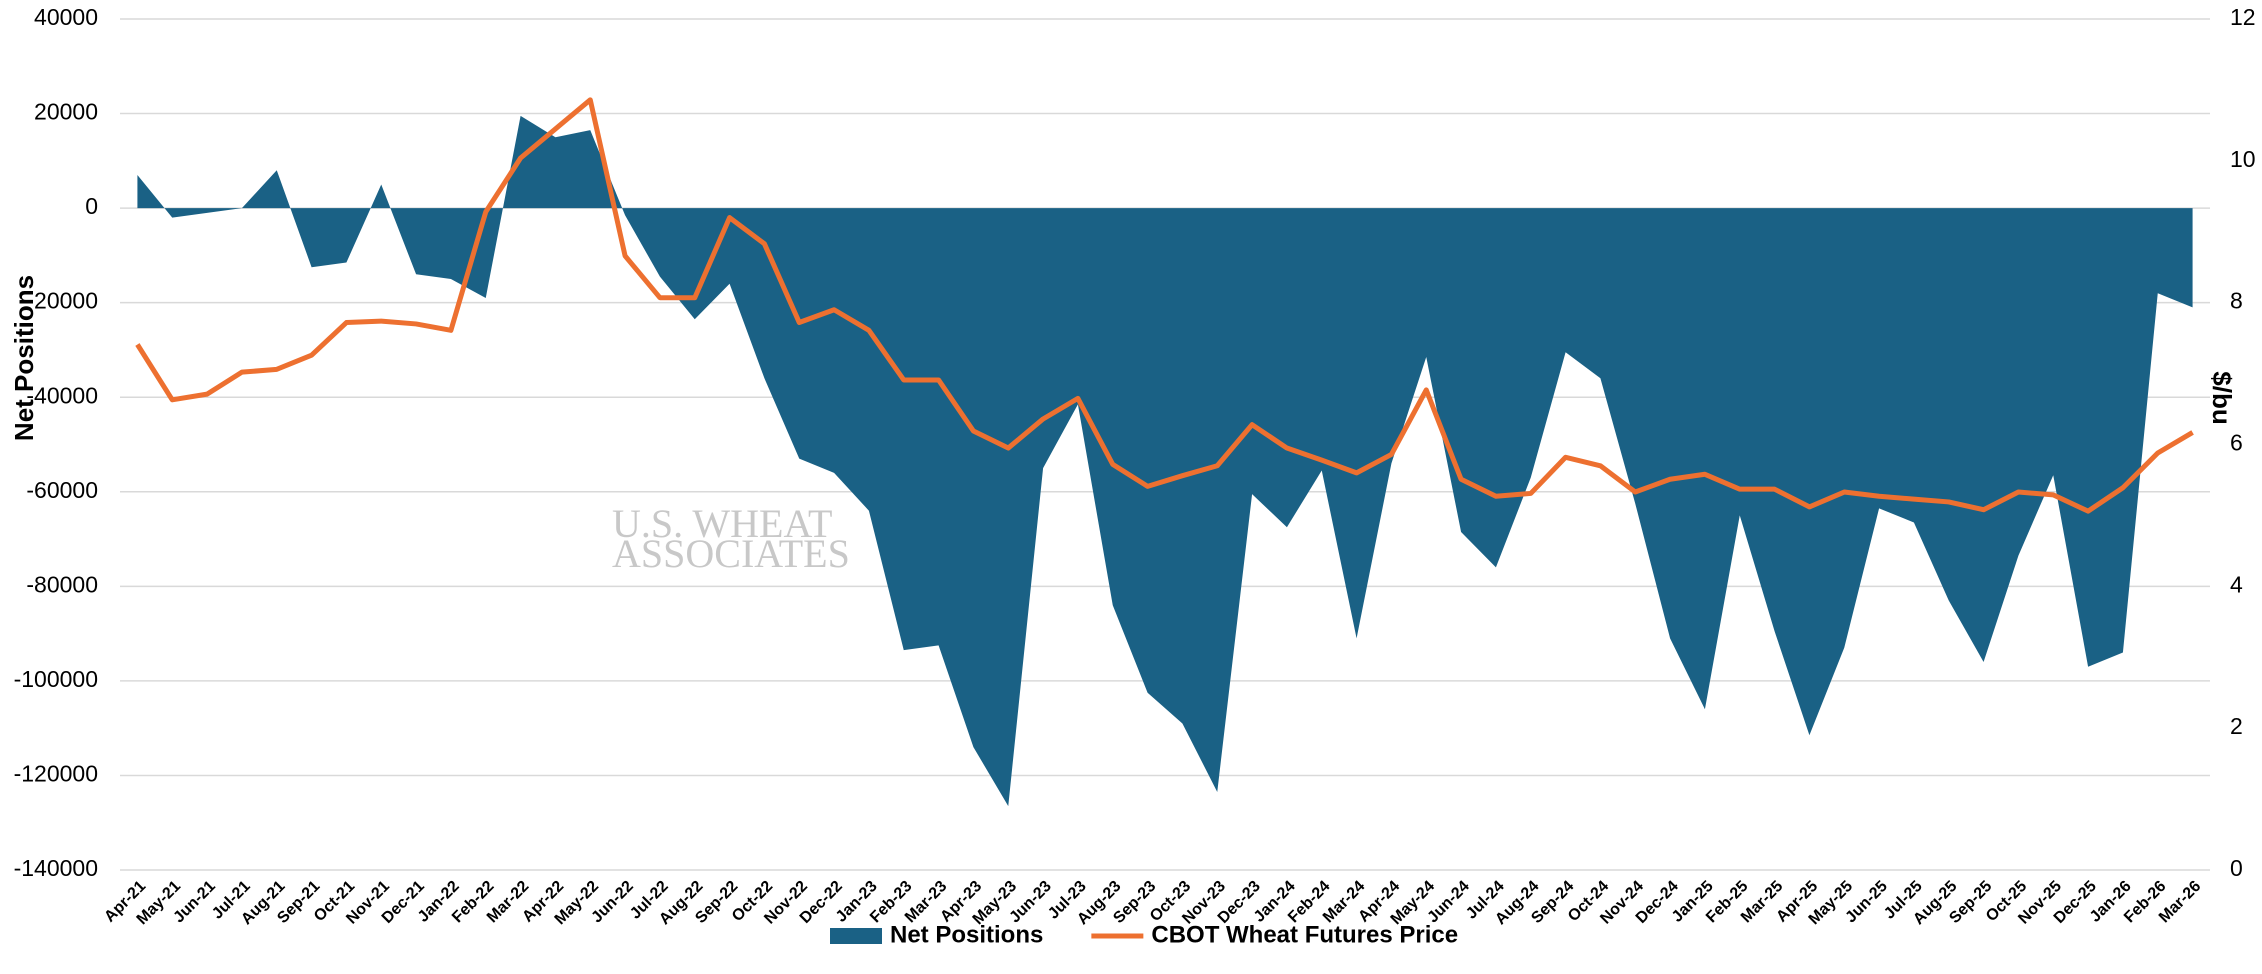  What do you see at coordinates (2243, 159) in the screenshot?
I see `y2-tick-label: 10` at bounding box center [2243, 159].